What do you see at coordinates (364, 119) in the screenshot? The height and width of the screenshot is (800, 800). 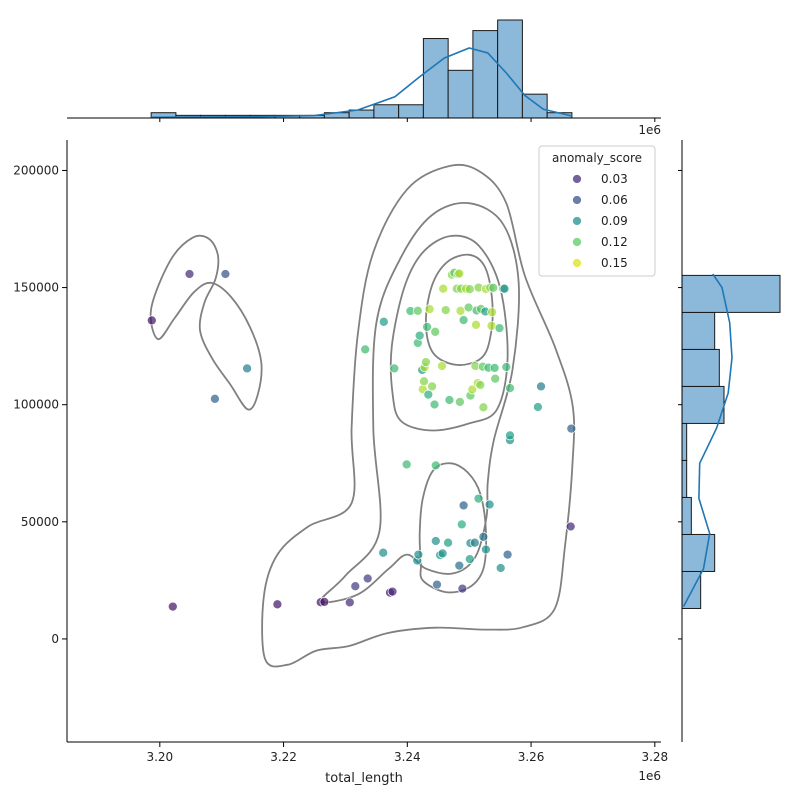 I see `top-marginal-axis` at bounding box center [364, 119].